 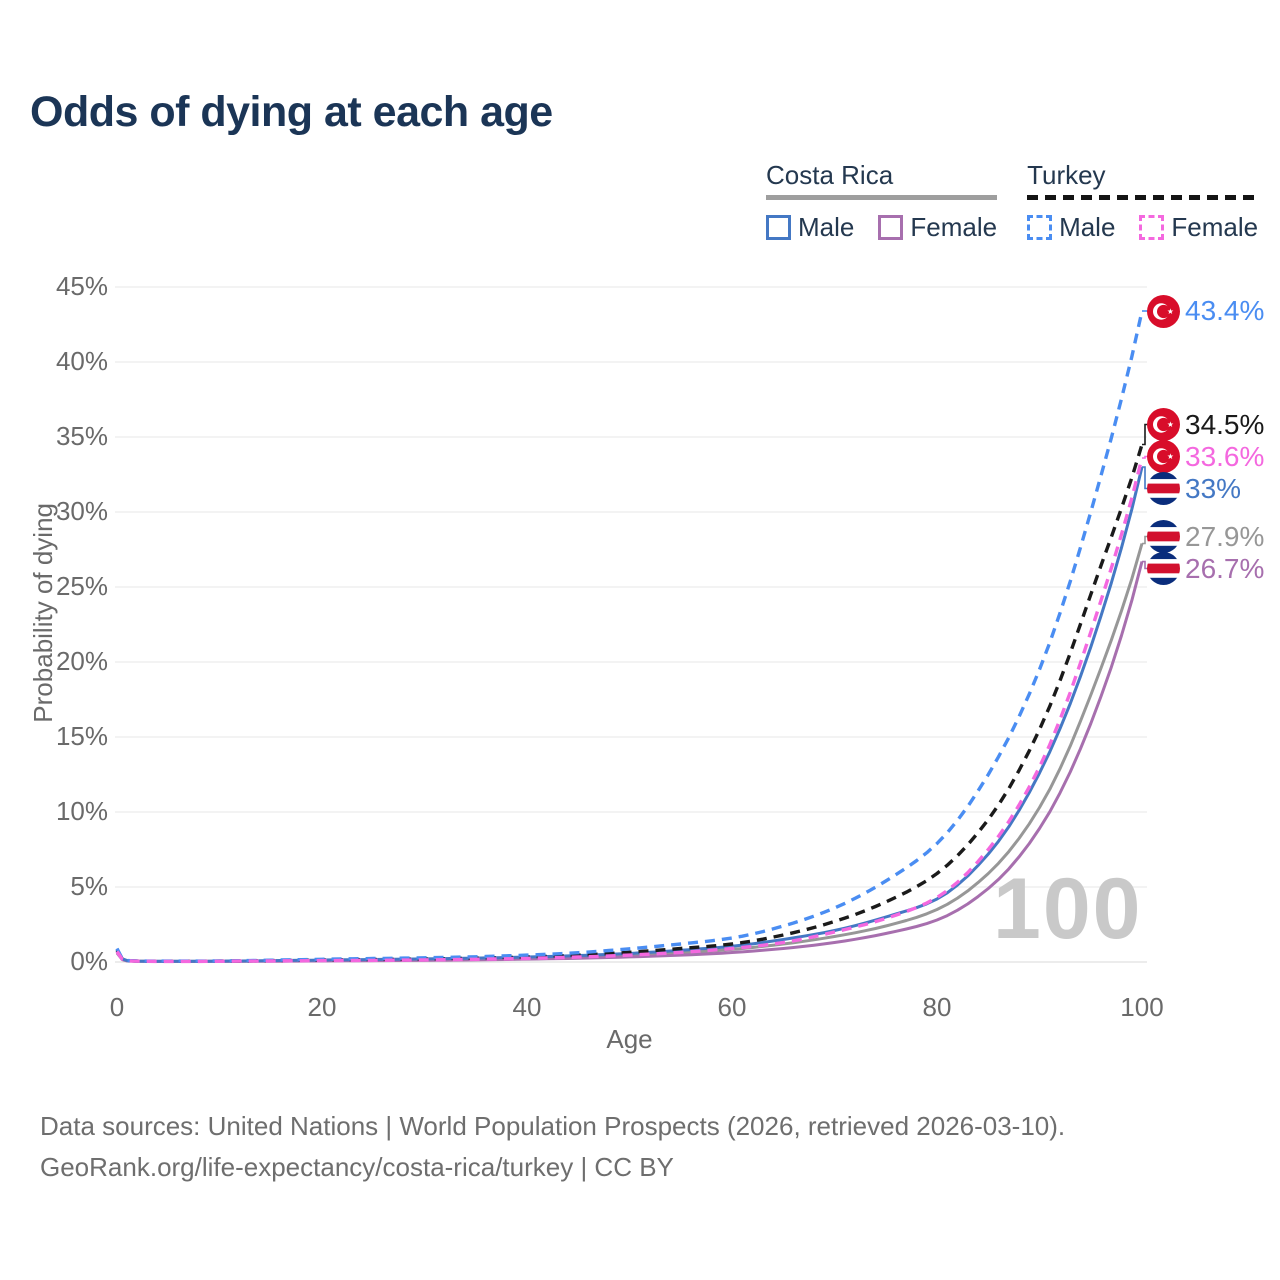 I want to click on end-label-turkey-both-sexes: 34.5%, so click(x=1205, y=425).